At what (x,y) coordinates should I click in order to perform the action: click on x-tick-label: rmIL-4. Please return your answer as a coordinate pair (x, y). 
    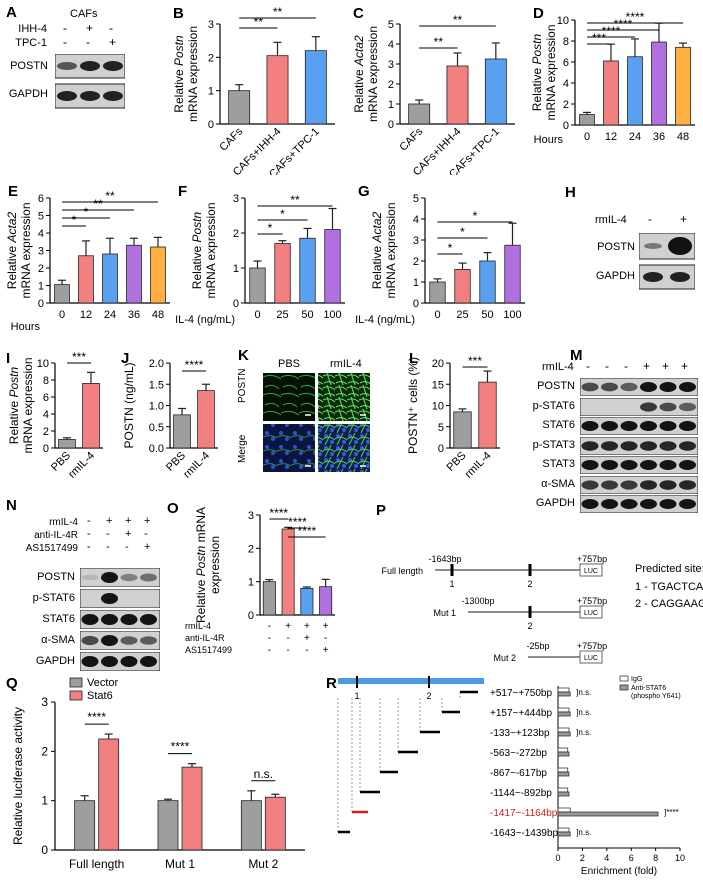
    Looking at the image, I should click on (81, 465).